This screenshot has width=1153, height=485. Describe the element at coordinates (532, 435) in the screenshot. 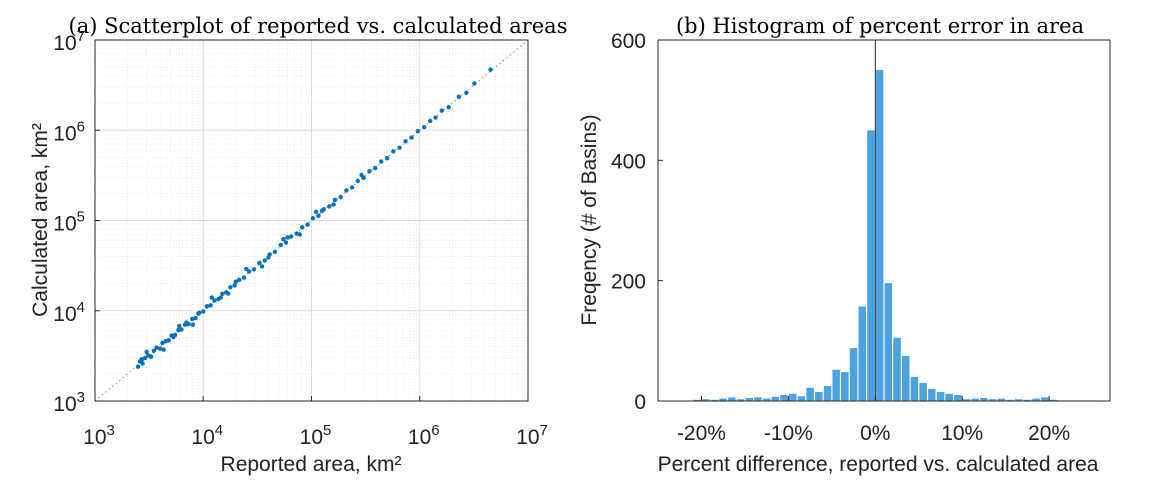

I see `x-tick-label: 10⁷` at that location.